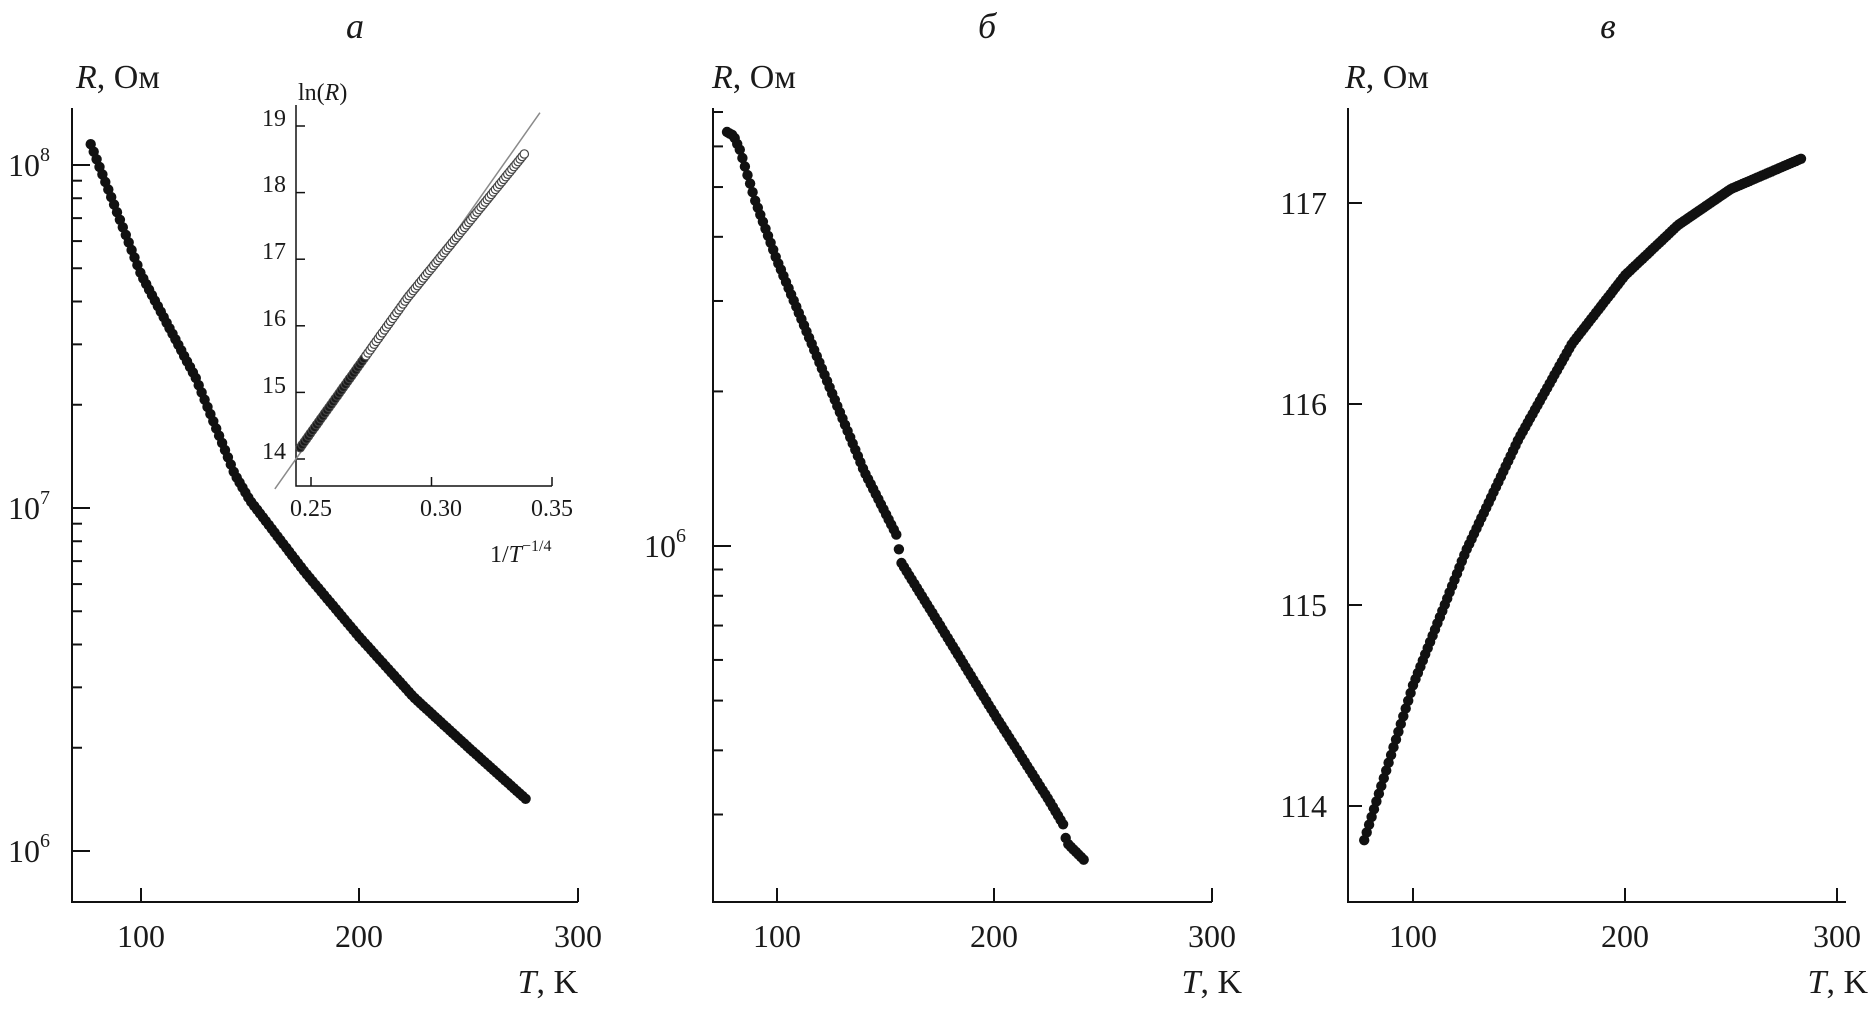  I want to click on panel-a-y-tick-label-2: 10⁷, so click(29, 506).